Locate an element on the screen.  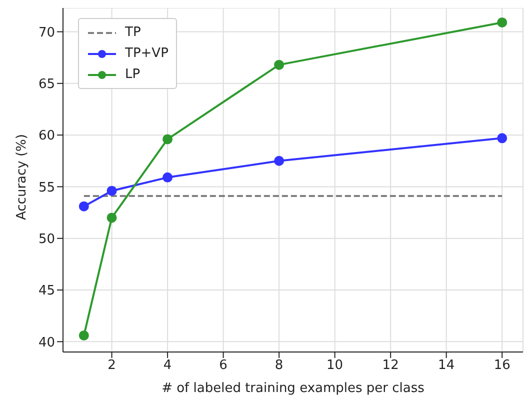
x-tick-label: 6 is located at coordinates (223, 366).